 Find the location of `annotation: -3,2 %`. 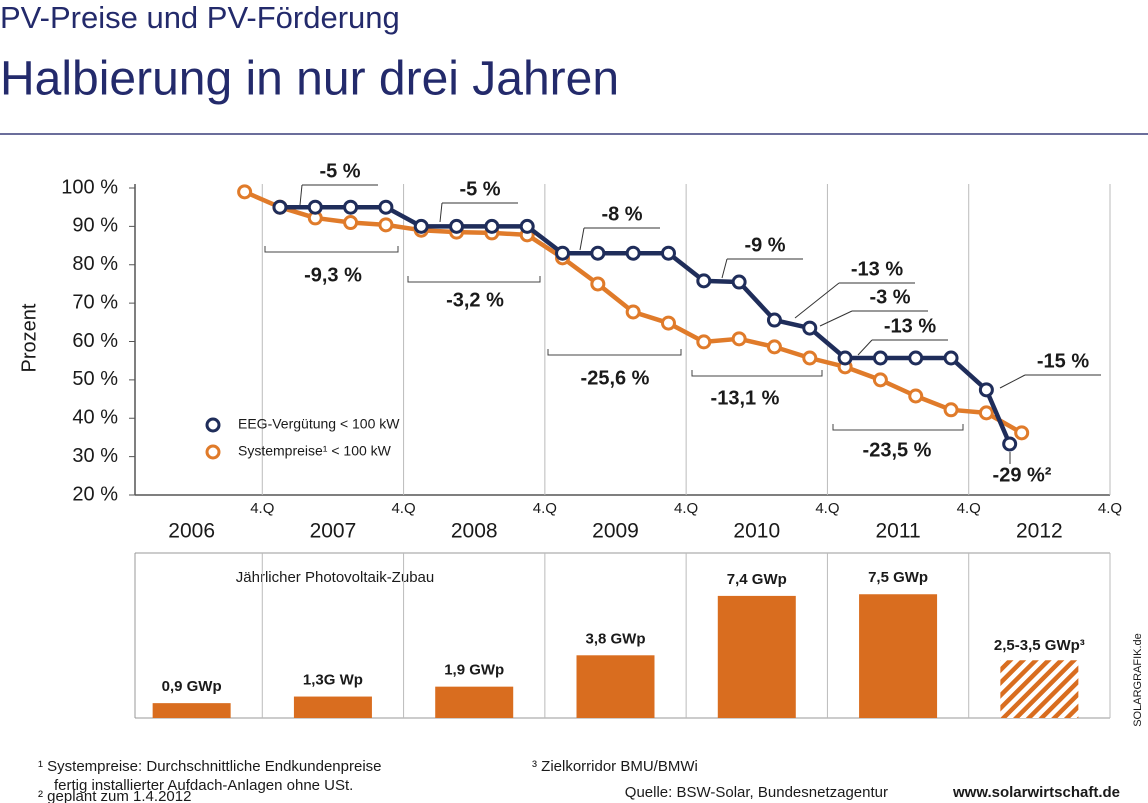

annotation: -3,2 % is located at coordinates (475, 300).